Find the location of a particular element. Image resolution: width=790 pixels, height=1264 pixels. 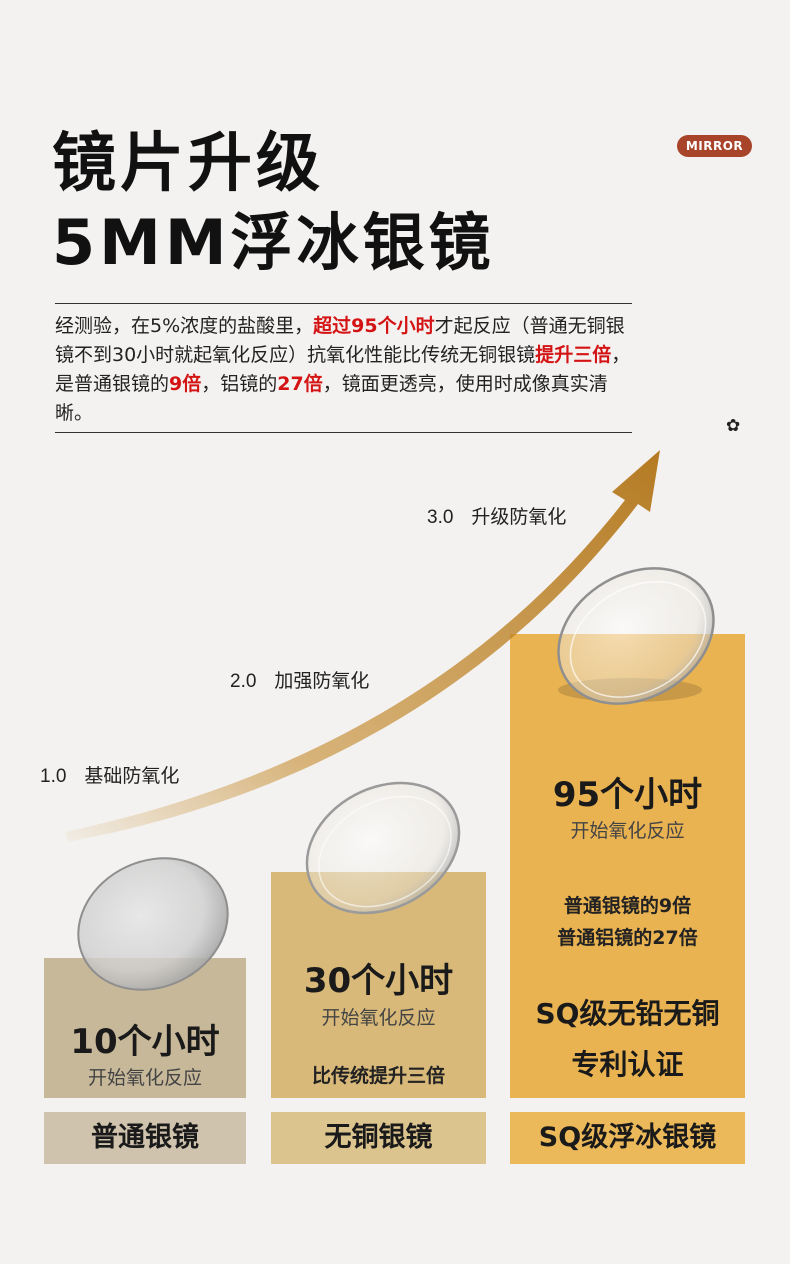

level-3: 3.0 升级防氧化 is located at coordinates (497, 517).